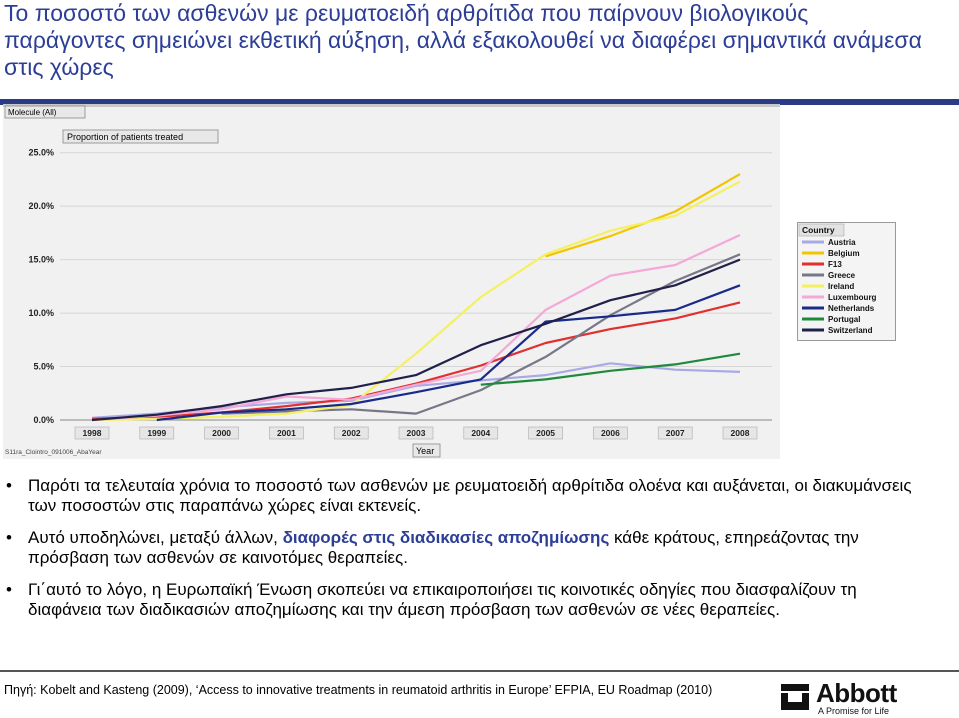  Describe the element at coordinates (448, 353) in the screenshot. I see `series-line-netherlands` at that location.